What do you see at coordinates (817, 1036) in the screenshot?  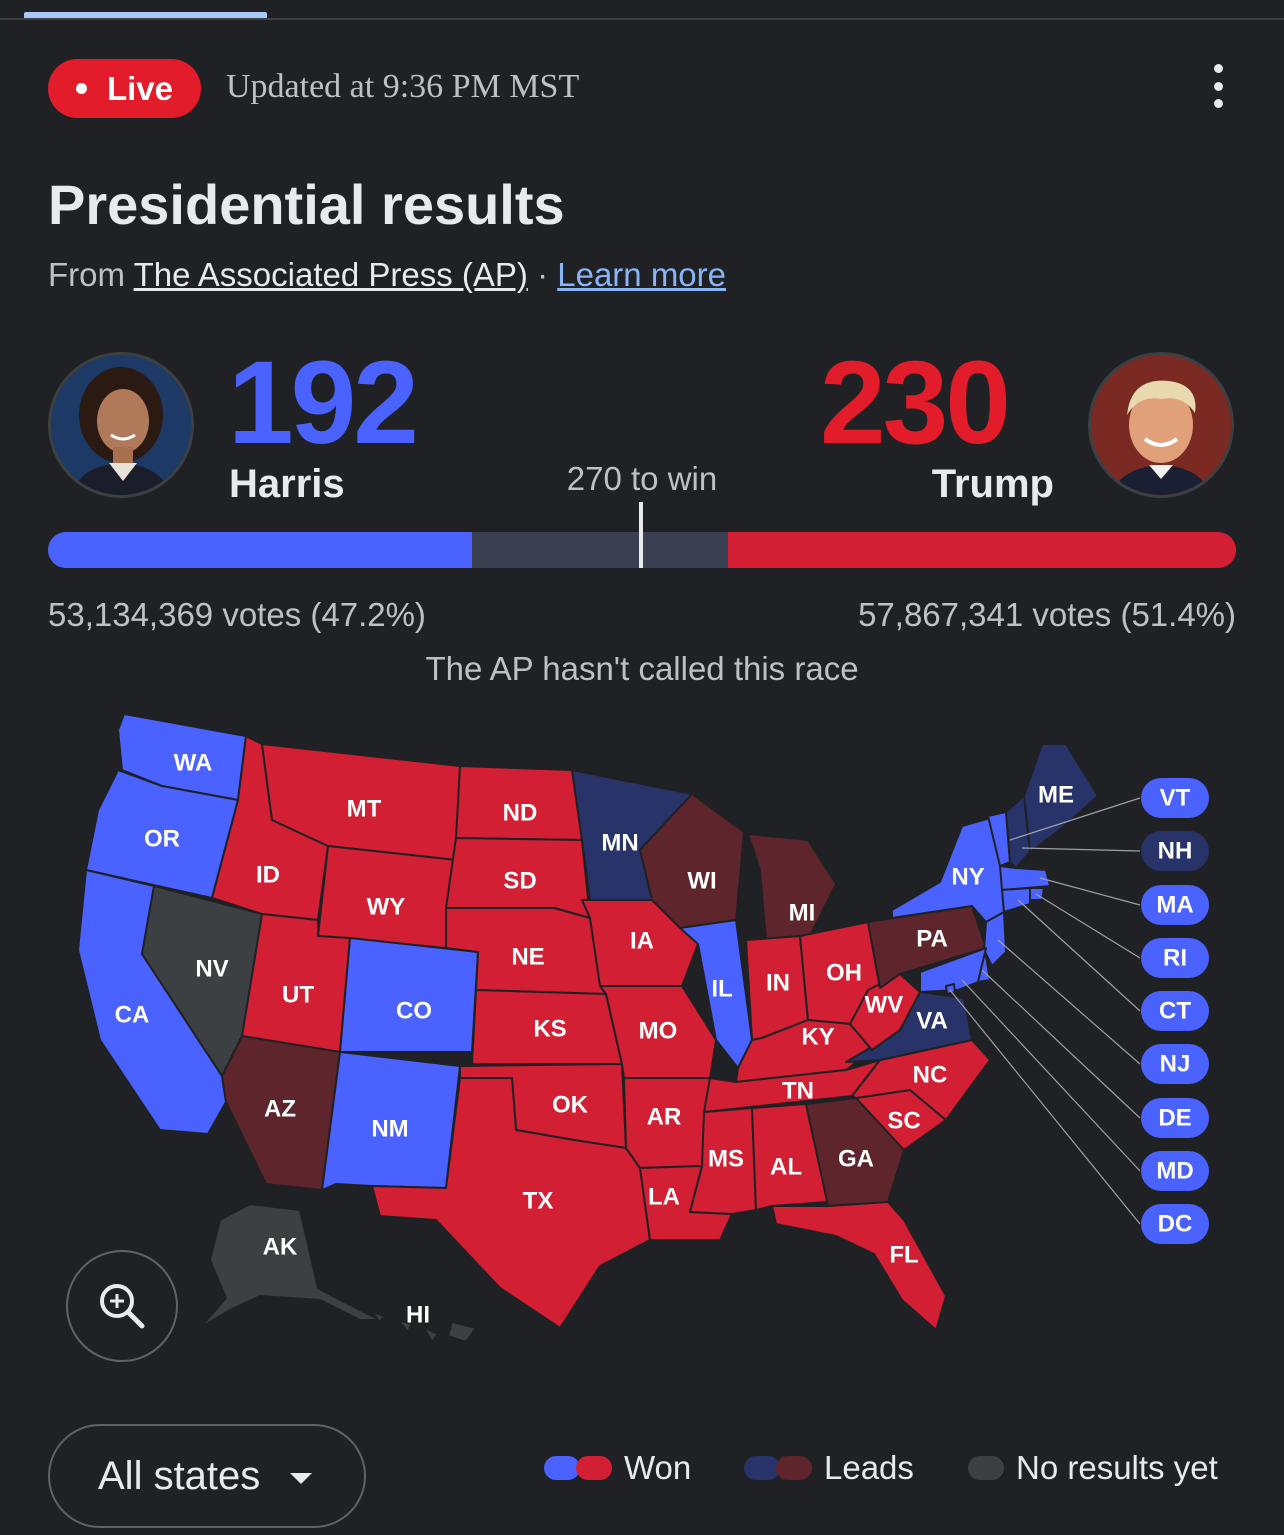 I see `state-label-ky: KY` at bounding box center [817, 1036].